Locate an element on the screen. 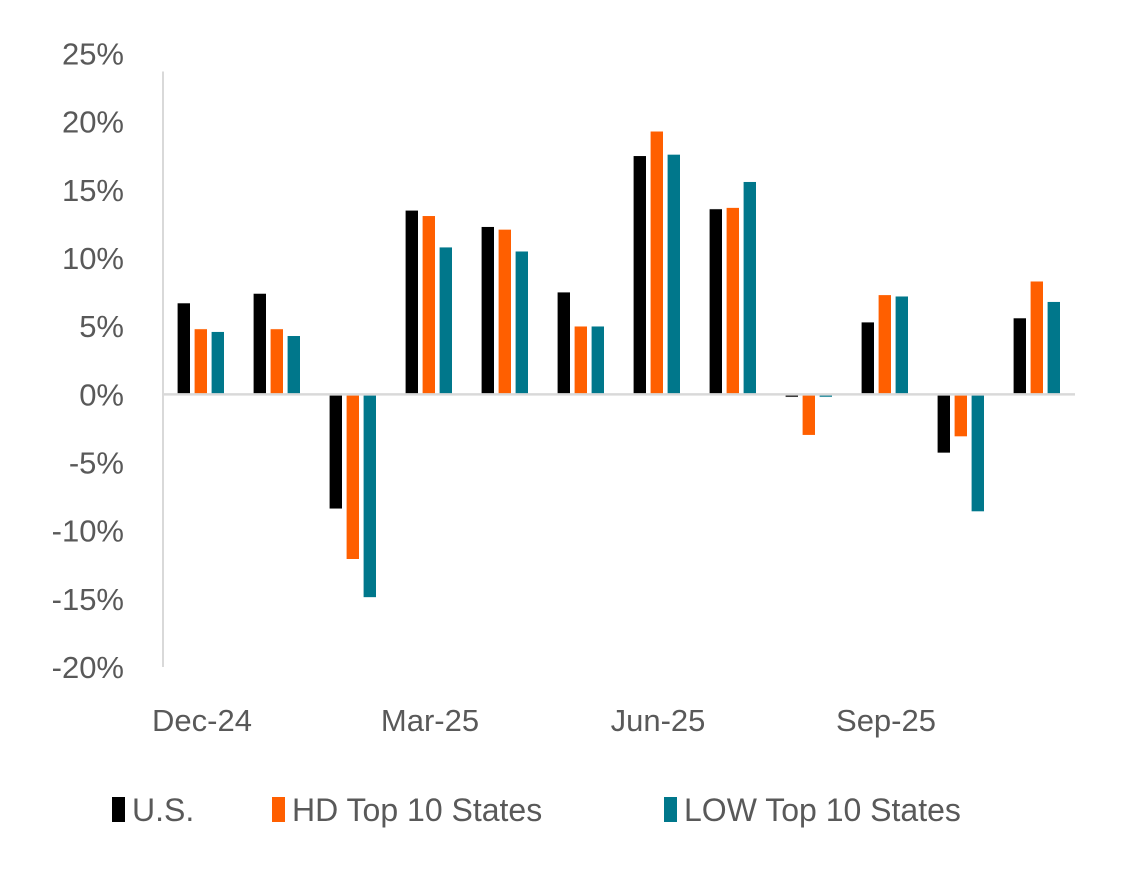 The image size is (1132, 880). y-tick-label: 0% is located at coordinates (101, 394).